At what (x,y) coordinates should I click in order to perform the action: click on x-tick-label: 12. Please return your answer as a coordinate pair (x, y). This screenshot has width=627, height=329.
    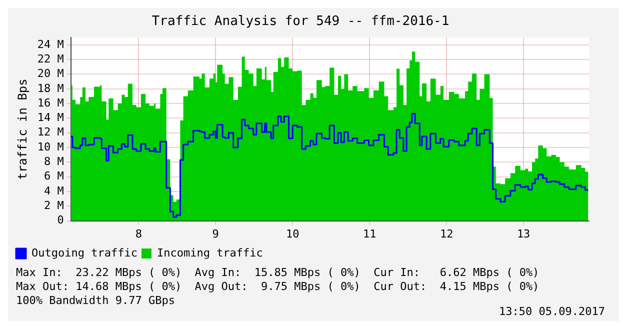
    Looking at the image, I should click on (447, 233).